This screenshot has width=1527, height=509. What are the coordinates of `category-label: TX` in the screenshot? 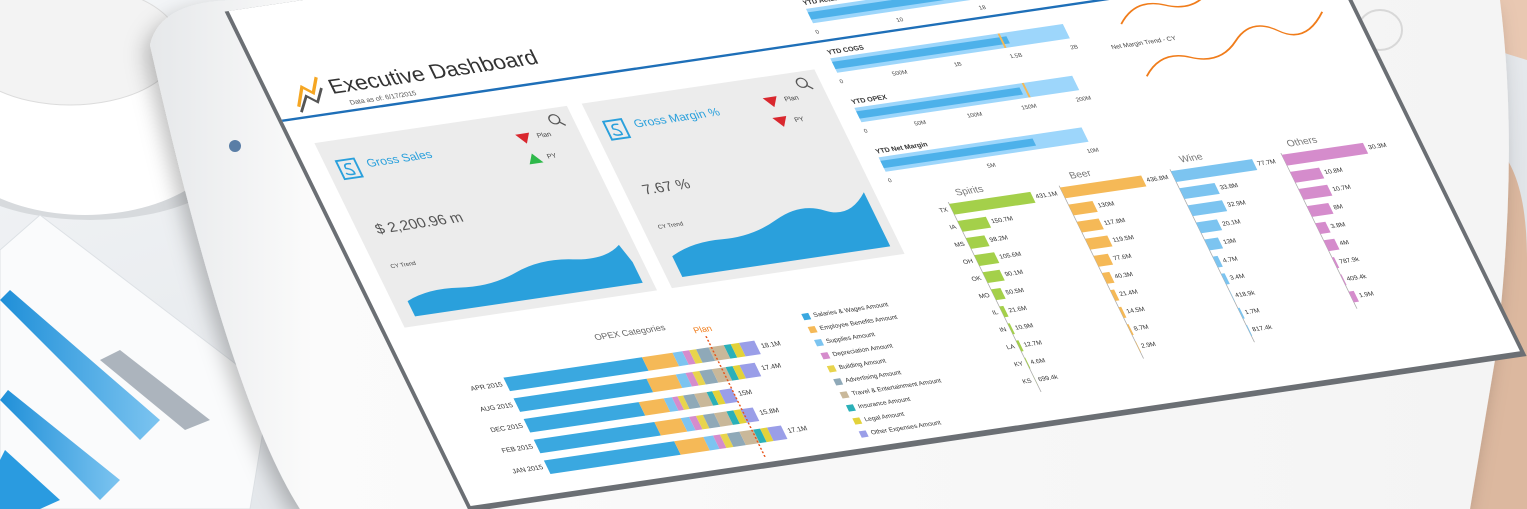 It's located at (944, 211).